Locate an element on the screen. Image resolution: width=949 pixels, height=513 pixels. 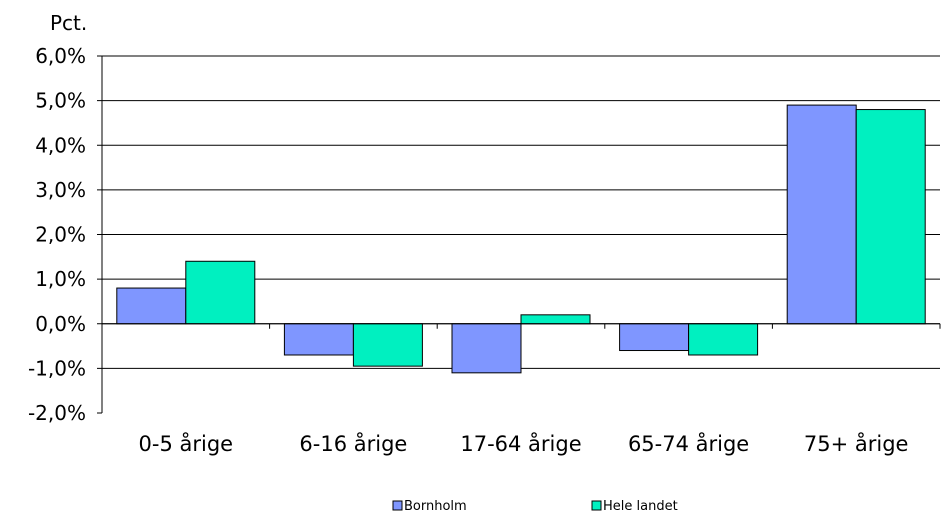
y-tick-label: -1,0% is located at coordinates (57, 368).